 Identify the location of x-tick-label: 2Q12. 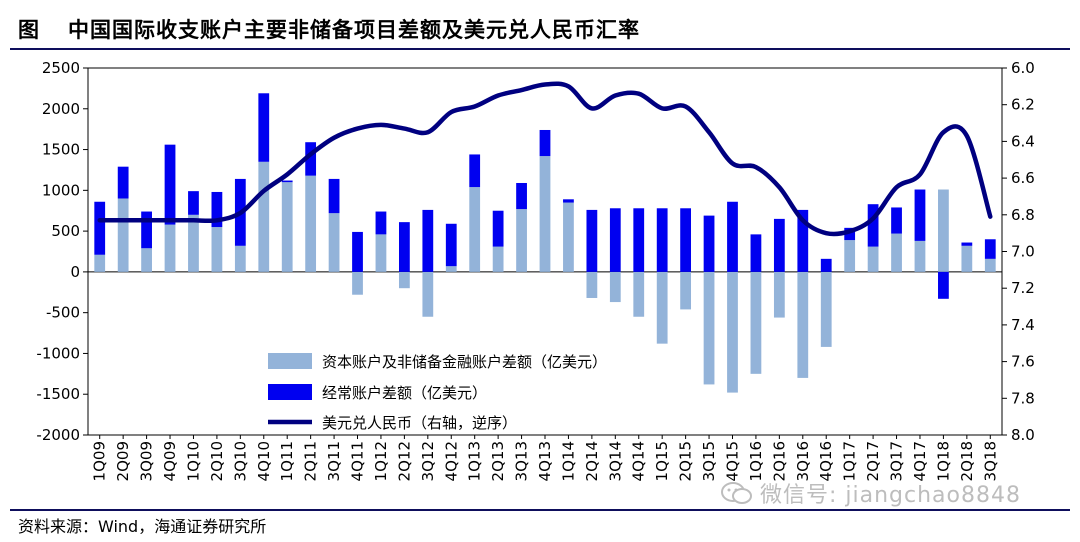
(404, 461).